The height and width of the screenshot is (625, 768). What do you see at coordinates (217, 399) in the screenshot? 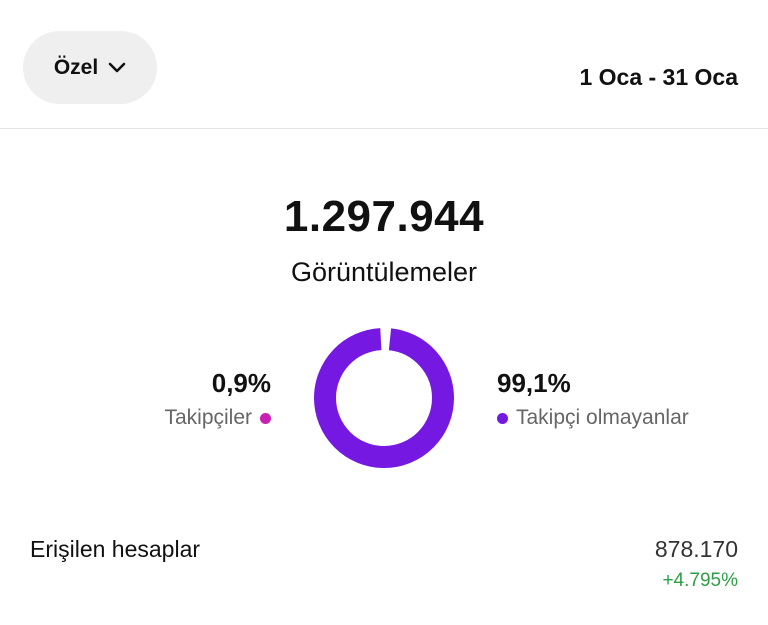
I see `followers-stat: 0,9% Takipçiler` at bounding box center [217, 399].